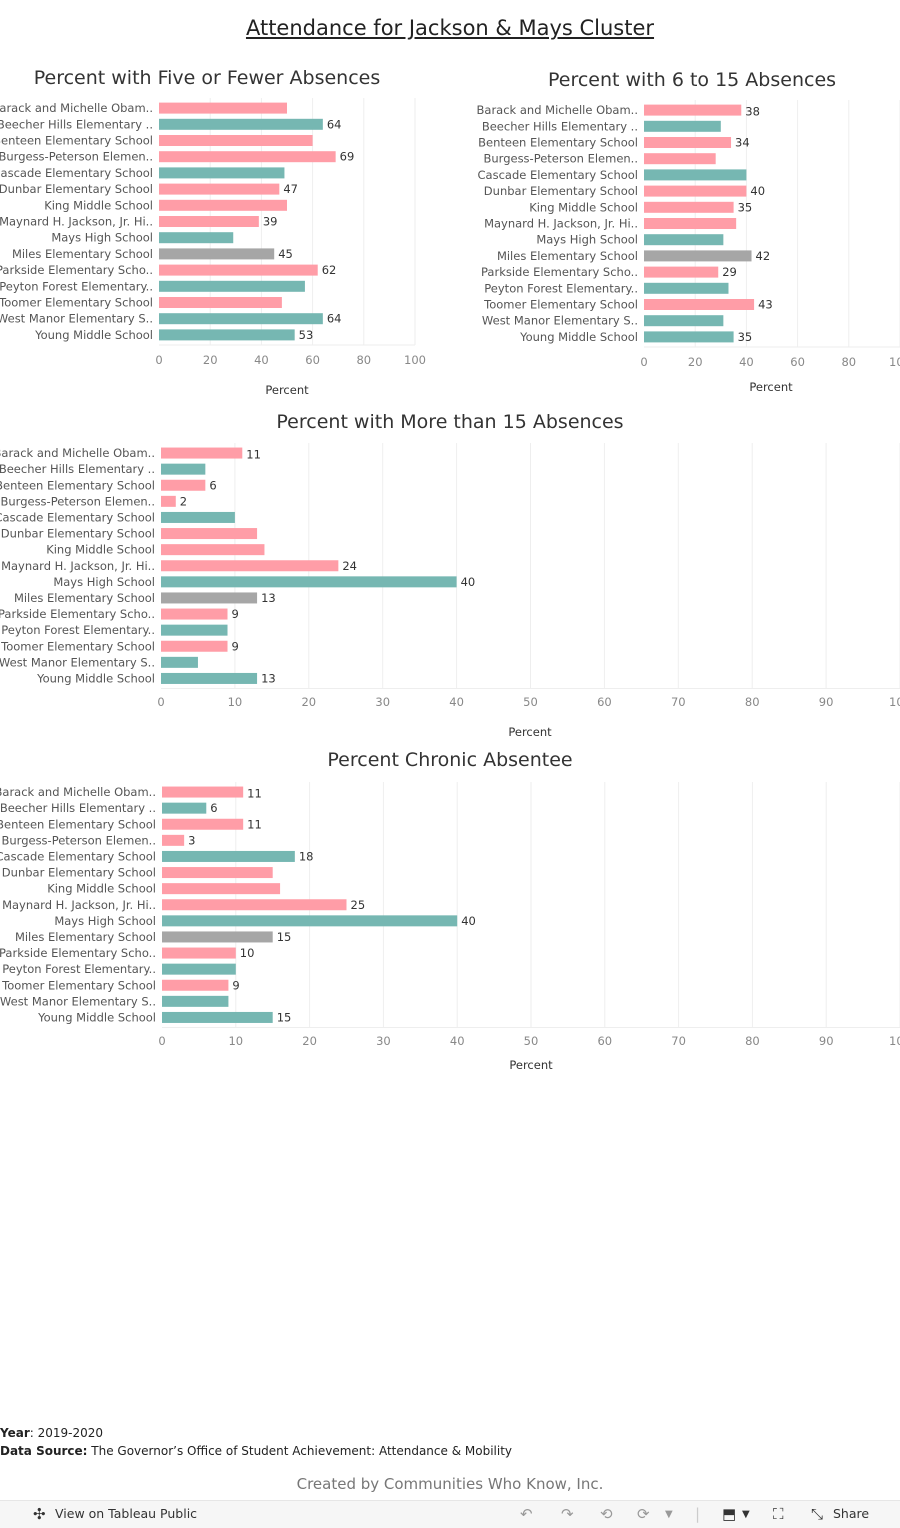 This screenshot has width=900, height=1528. I want to click on share-button: Share, so click(851, 1513).